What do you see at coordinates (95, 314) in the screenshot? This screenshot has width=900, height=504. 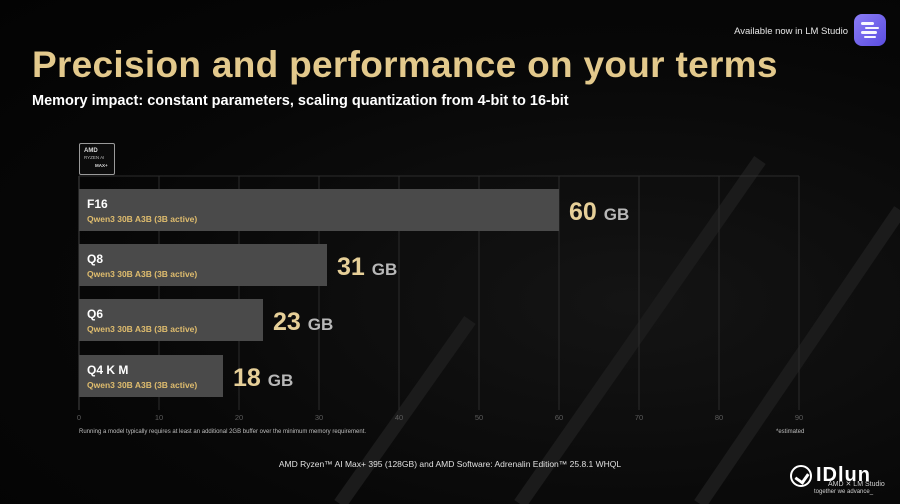 I see `bar-label: Q6` at bounding box center [95, 314].